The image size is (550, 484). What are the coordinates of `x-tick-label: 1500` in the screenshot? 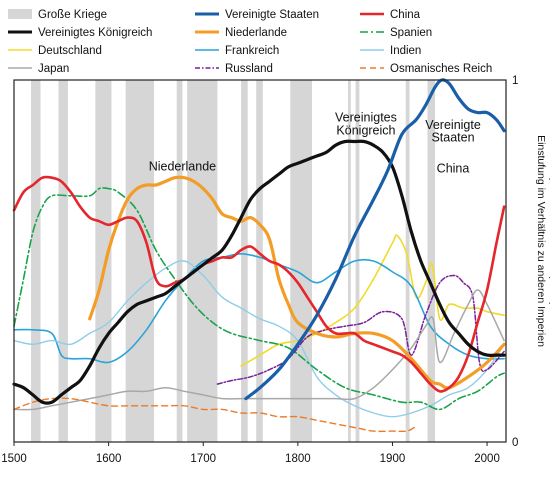 It's located at (14, 459).